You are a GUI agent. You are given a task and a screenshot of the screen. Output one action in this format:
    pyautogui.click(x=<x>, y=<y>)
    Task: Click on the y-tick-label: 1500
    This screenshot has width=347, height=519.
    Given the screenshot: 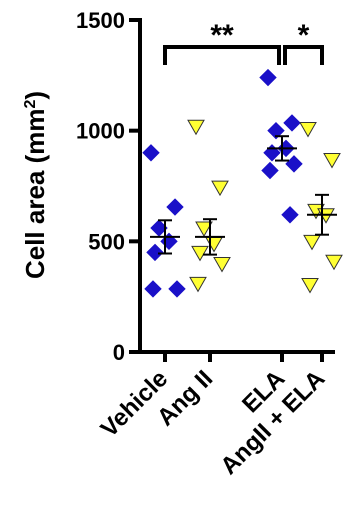 What is the action you would take?
    pyautogui.click(x=100, y=20)
    